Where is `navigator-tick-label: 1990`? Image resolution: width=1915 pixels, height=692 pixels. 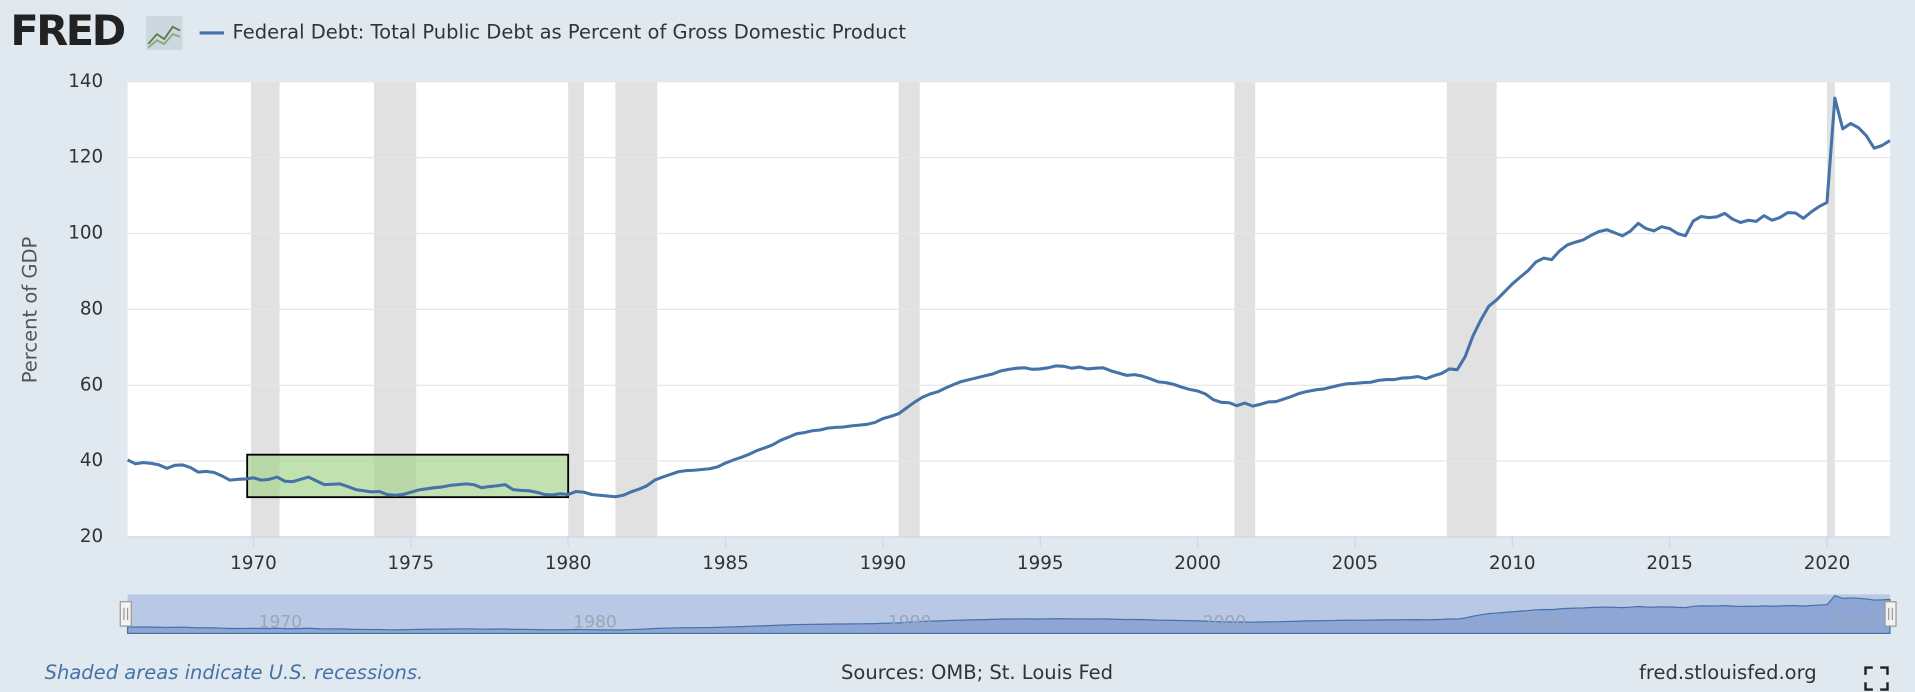
navigator-tick-label: 1990 is located at coordinates (909, 622).